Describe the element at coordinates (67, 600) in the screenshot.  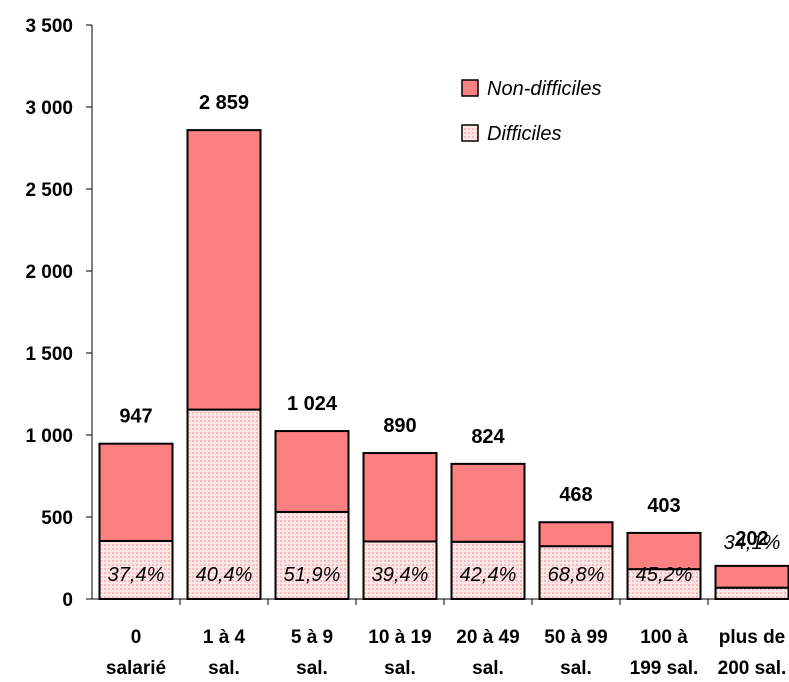
I see `y-tick-label: 0` at that location.